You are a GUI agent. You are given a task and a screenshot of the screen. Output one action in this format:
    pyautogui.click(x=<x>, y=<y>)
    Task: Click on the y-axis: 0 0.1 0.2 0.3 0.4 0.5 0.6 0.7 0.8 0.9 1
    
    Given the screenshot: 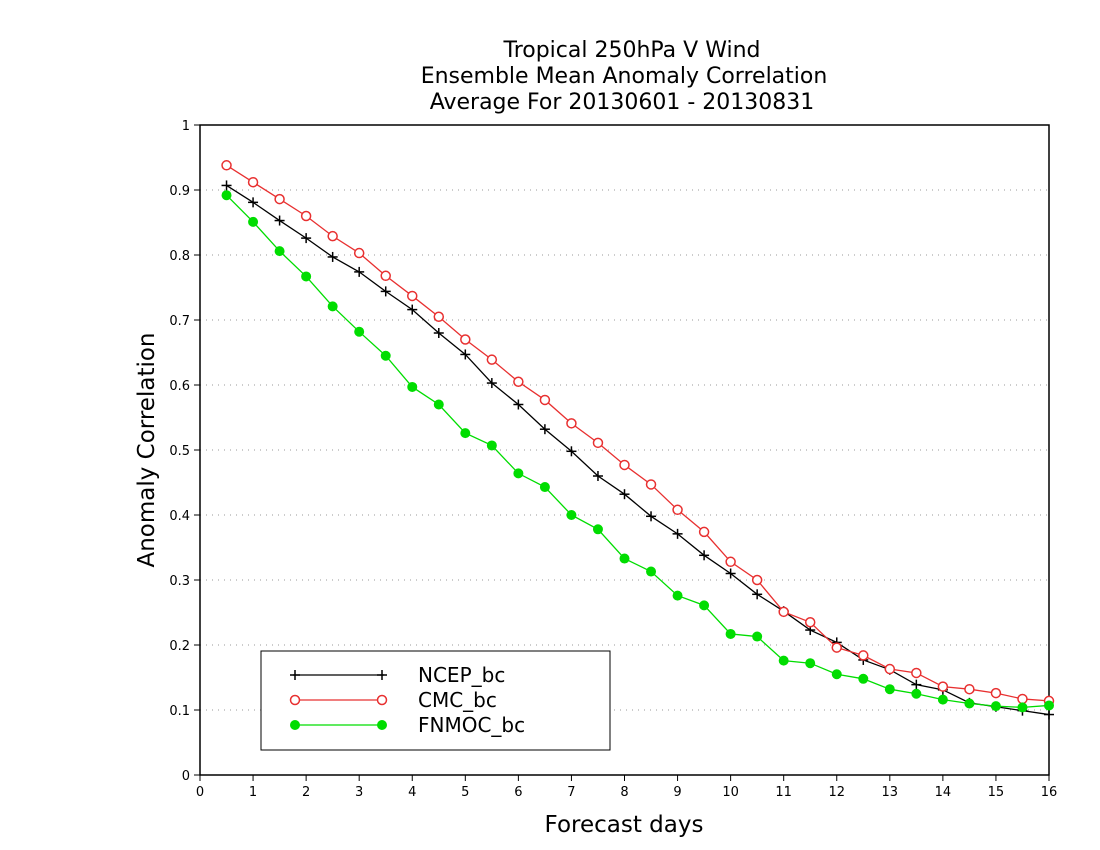 What is the action you would take?
    pyautogui.click(x=184, y=451)
    